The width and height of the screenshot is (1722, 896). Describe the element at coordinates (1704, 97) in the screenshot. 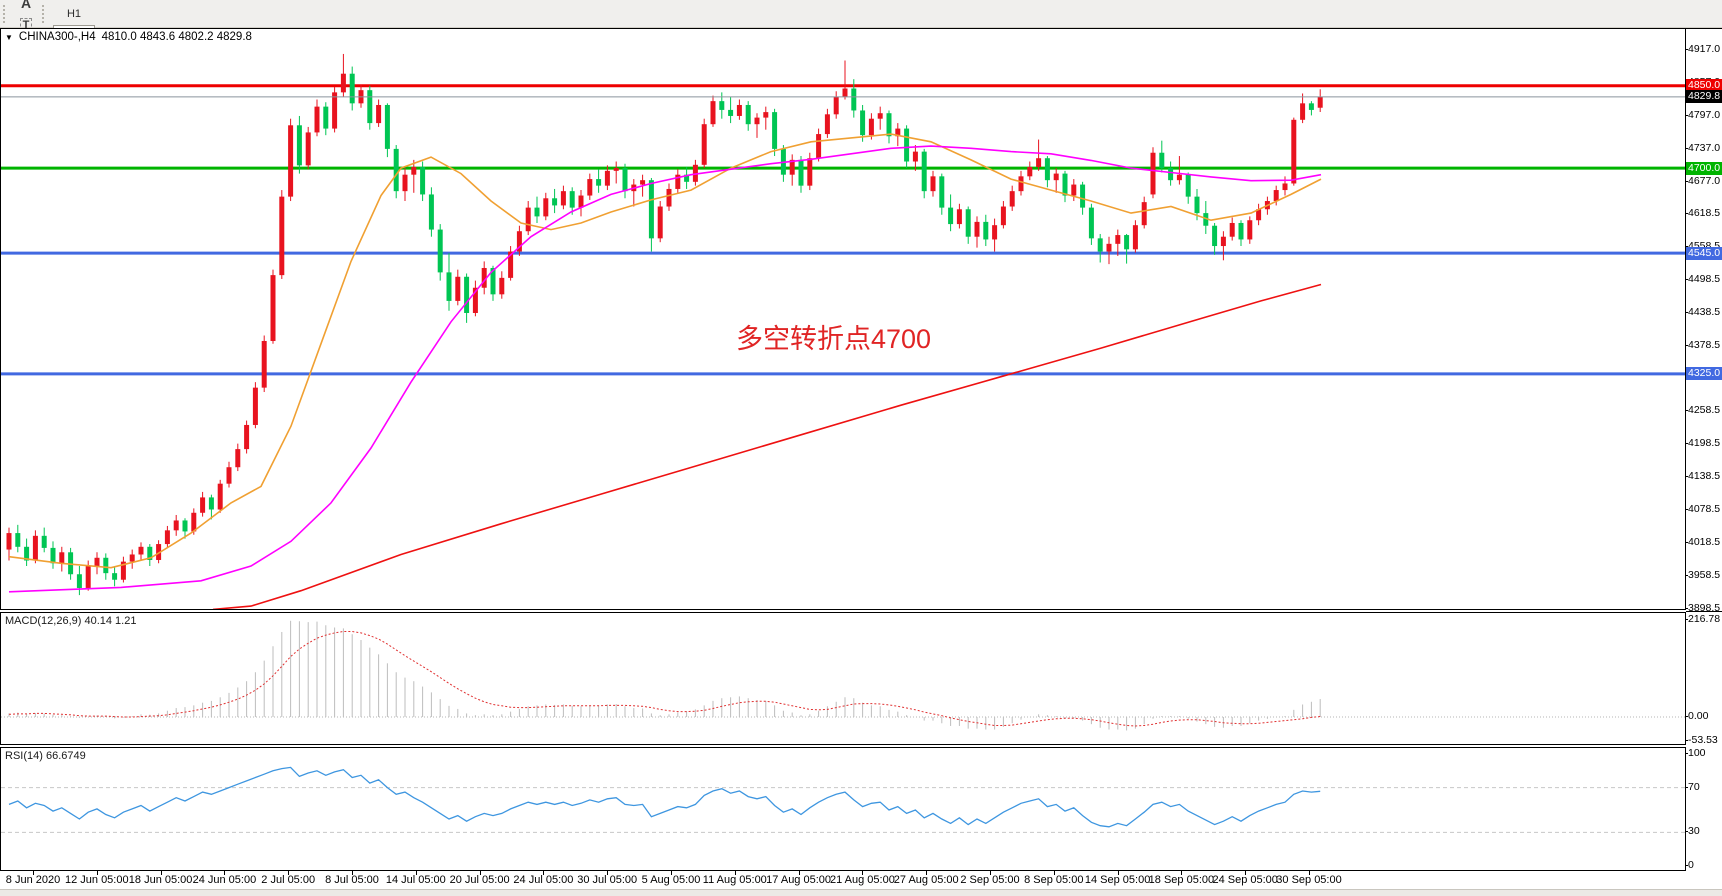

I see `current-price-badge: 4829.8` at that location.